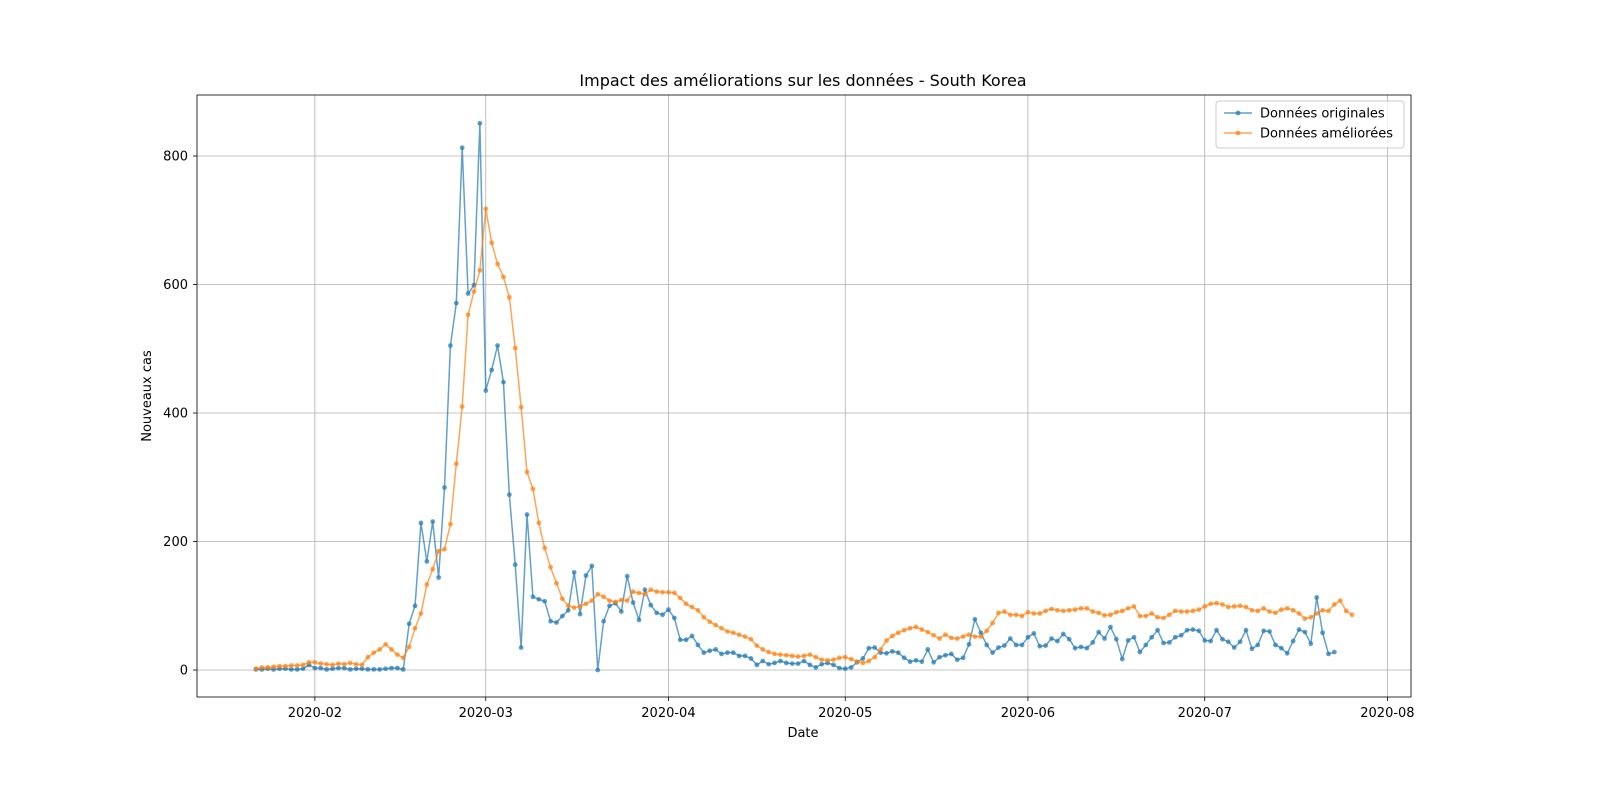 The width and height of the screenshot is (1600, 800). What do you see at coordinates (1387, 713) in the screenshot?
I see `x-tick-label-6: 2020-08` at bounding box center [1387, 713].